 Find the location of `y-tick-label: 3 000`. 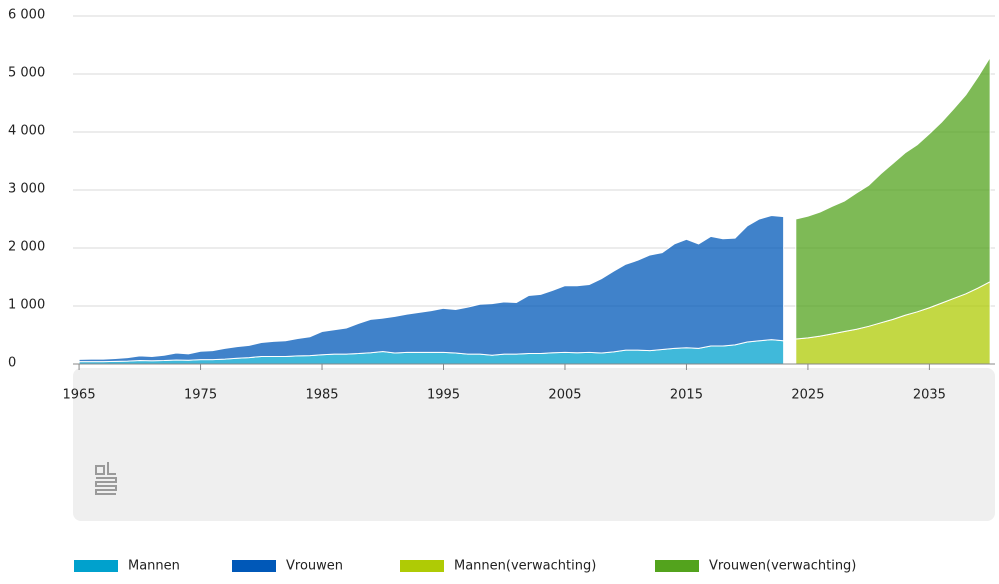

y-tick-label: 3 000 is located at coordinates (26, 189).